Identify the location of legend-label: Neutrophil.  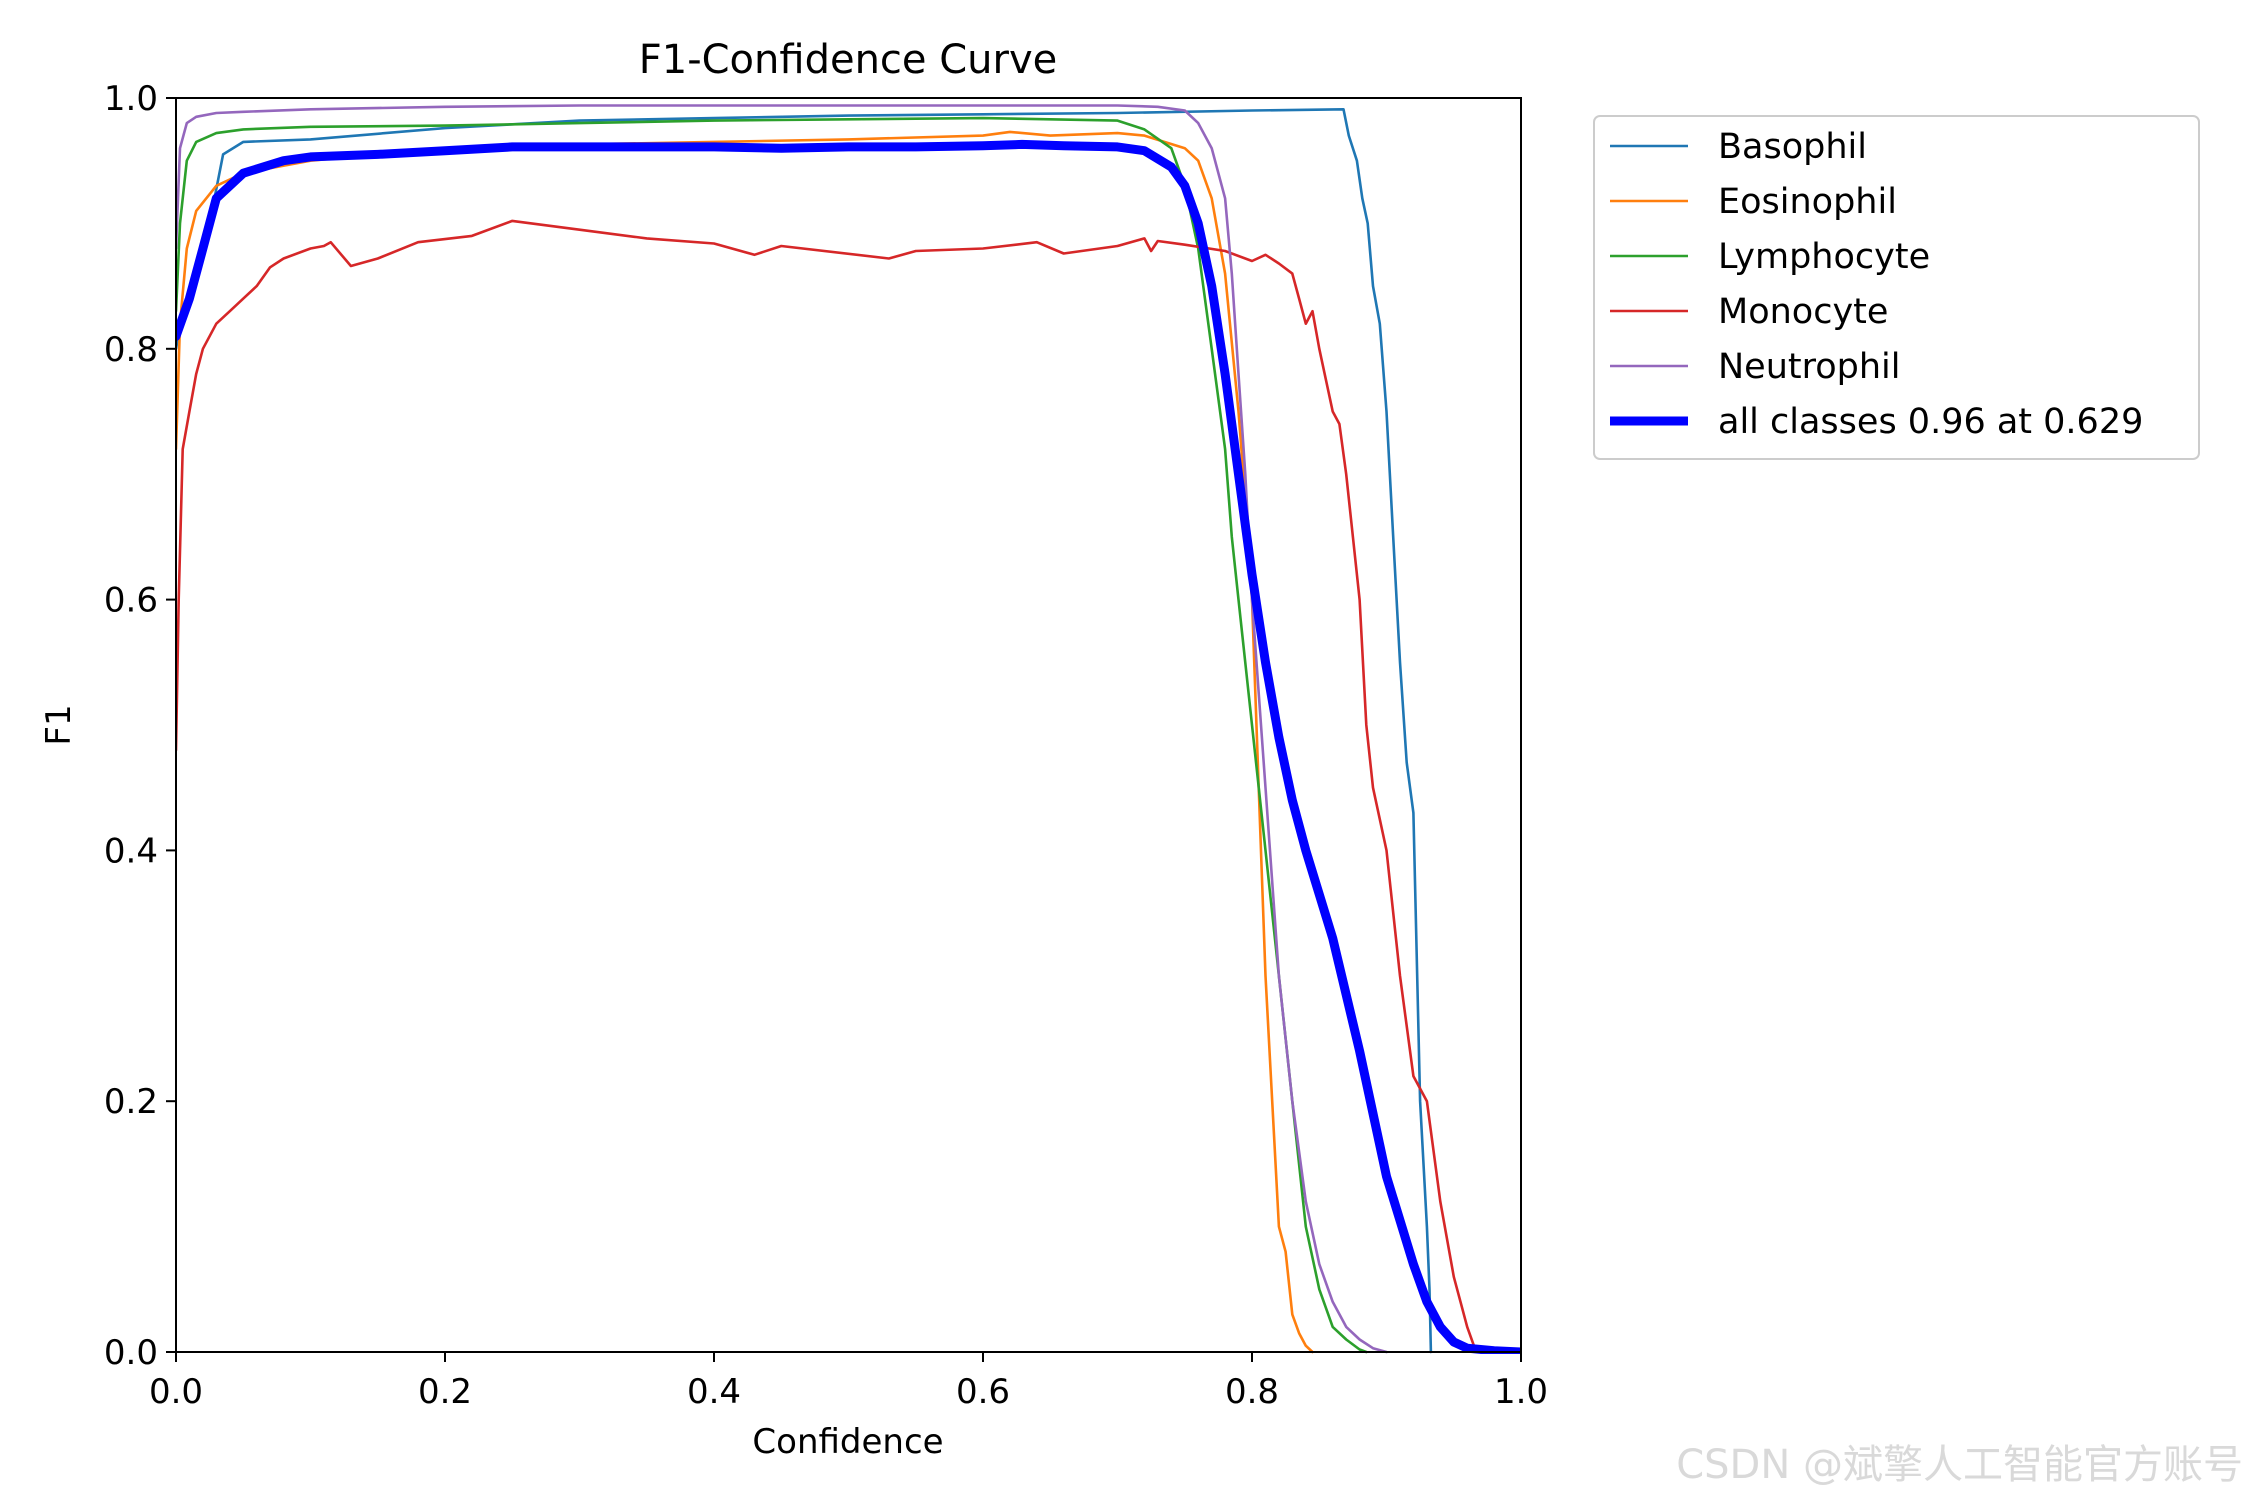
(1809, 367).